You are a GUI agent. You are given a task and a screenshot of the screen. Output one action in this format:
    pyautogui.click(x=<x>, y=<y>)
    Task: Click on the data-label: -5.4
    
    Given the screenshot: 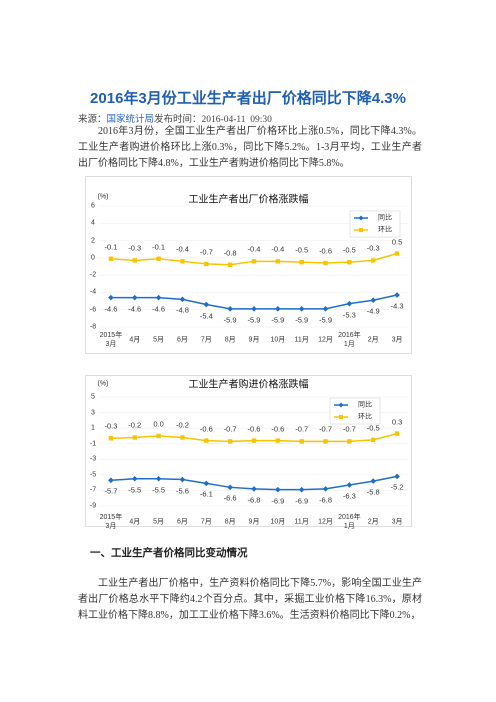 What is the action you would take?
    pyautogui.click(x=206, y=316)
    